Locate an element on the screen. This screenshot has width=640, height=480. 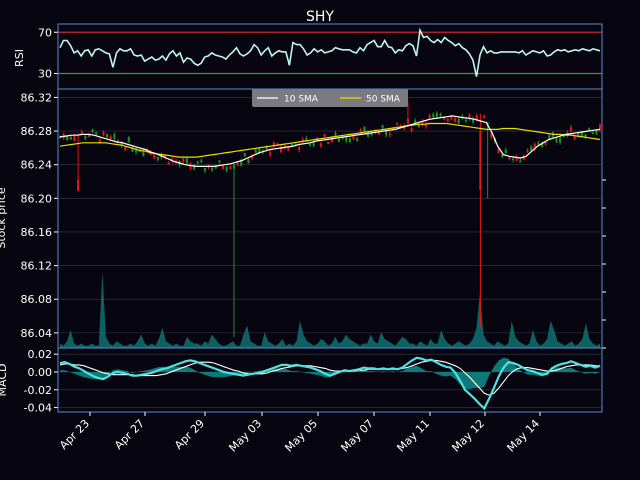
macd-tick-label: -0.04 is located at coordinates (38, 408).